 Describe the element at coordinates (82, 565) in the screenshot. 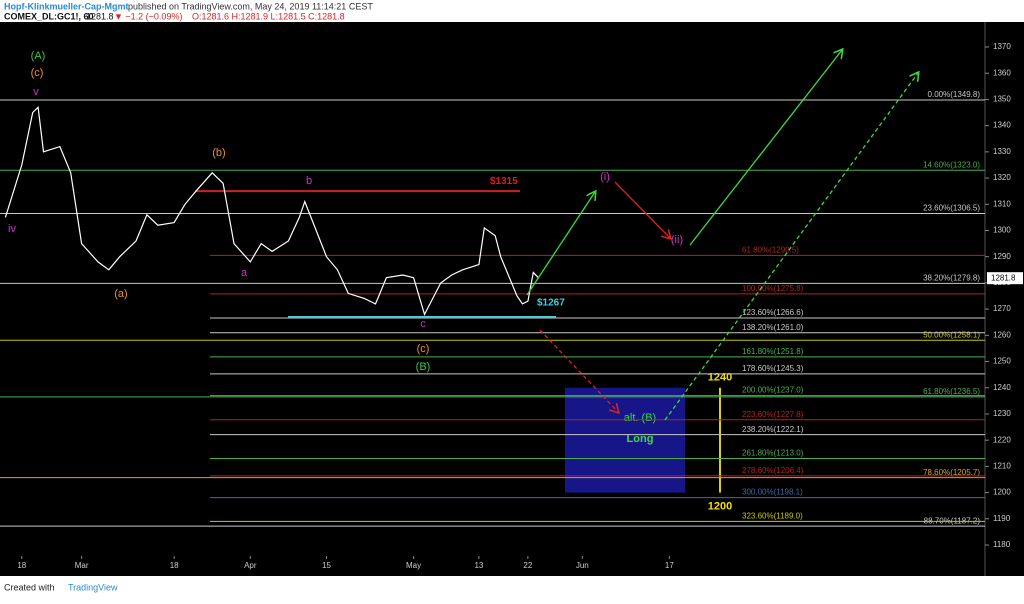

I see `x-tick-label: Mar` at that location.